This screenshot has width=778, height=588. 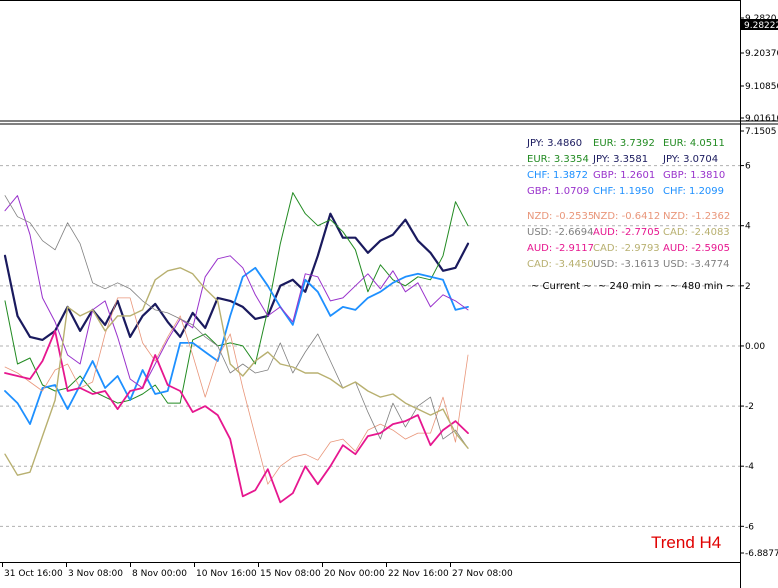 I want to click on table-cell-gbp: GBP: 1.2601, so click(x=624, y=175).